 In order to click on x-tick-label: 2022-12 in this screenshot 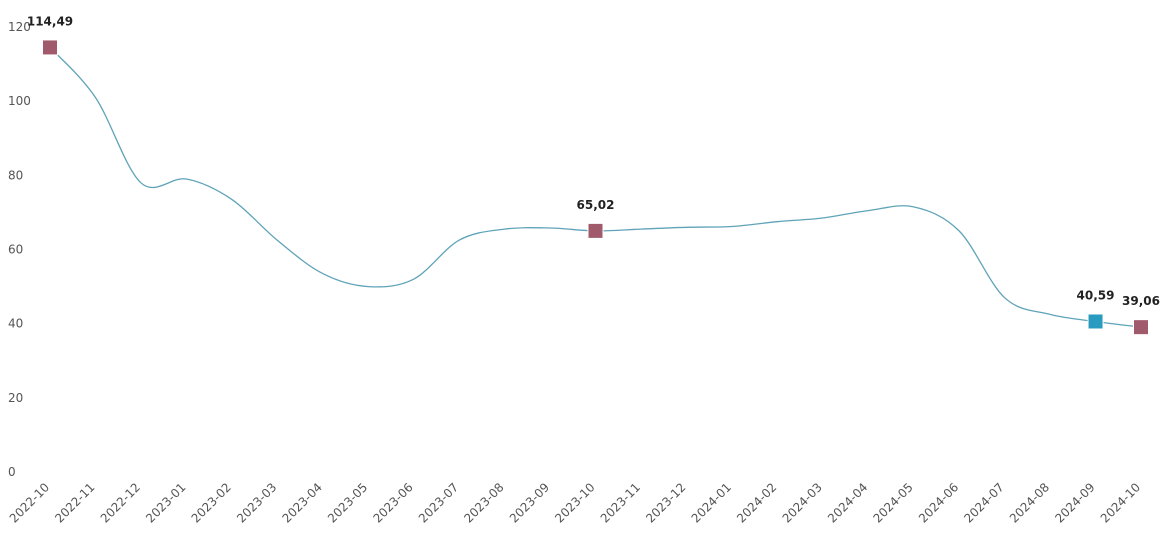, I will do `click(120, 502)`.